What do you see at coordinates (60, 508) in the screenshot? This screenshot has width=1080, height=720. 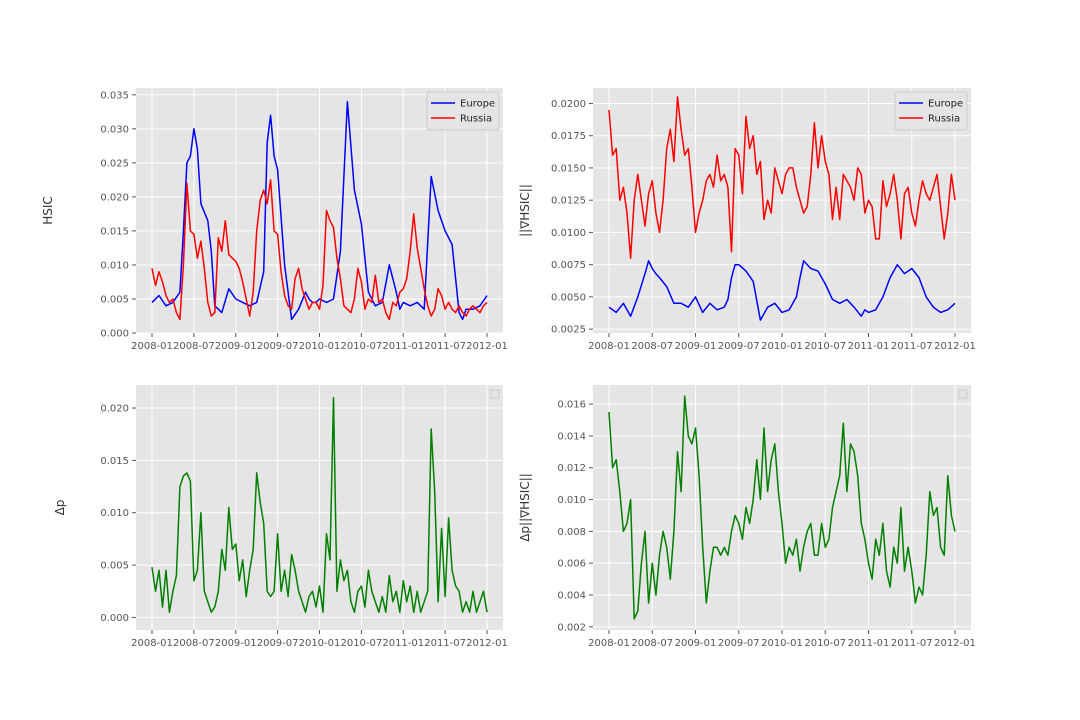 I see `y-axis-label: Δp` at bounding box center [60, 508].